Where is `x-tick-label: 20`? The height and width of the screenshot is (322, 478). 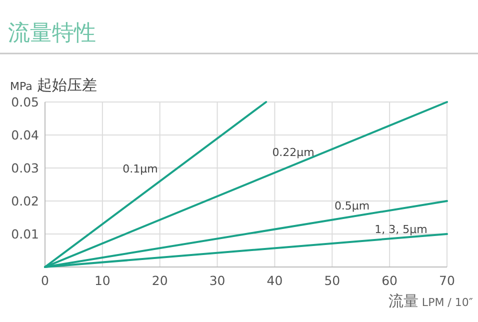 x-tick-label: 20 is located at coordinates (160, 280).